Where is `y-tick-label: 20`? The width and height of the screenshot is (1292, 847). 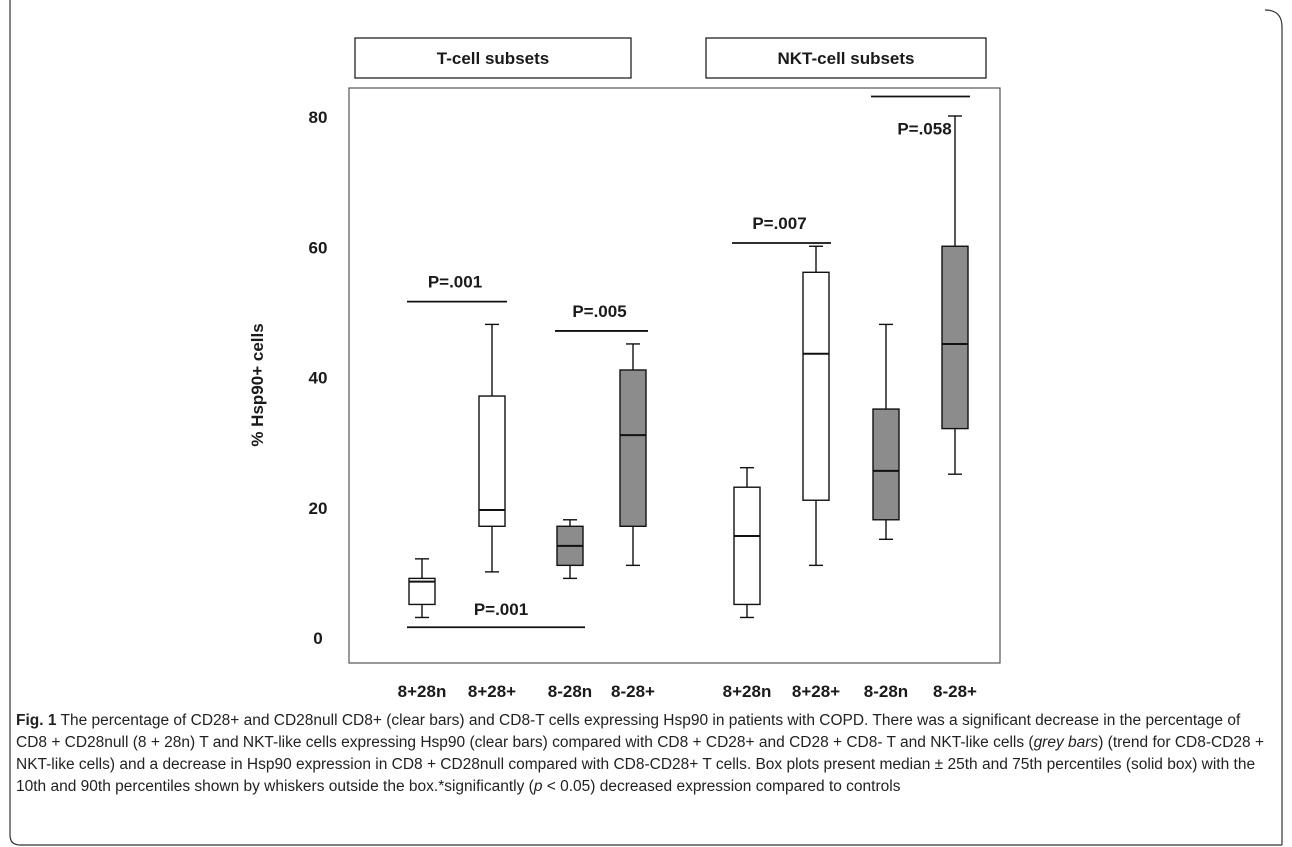
y-tick-label: 20 is located at coordinates (318, 508).